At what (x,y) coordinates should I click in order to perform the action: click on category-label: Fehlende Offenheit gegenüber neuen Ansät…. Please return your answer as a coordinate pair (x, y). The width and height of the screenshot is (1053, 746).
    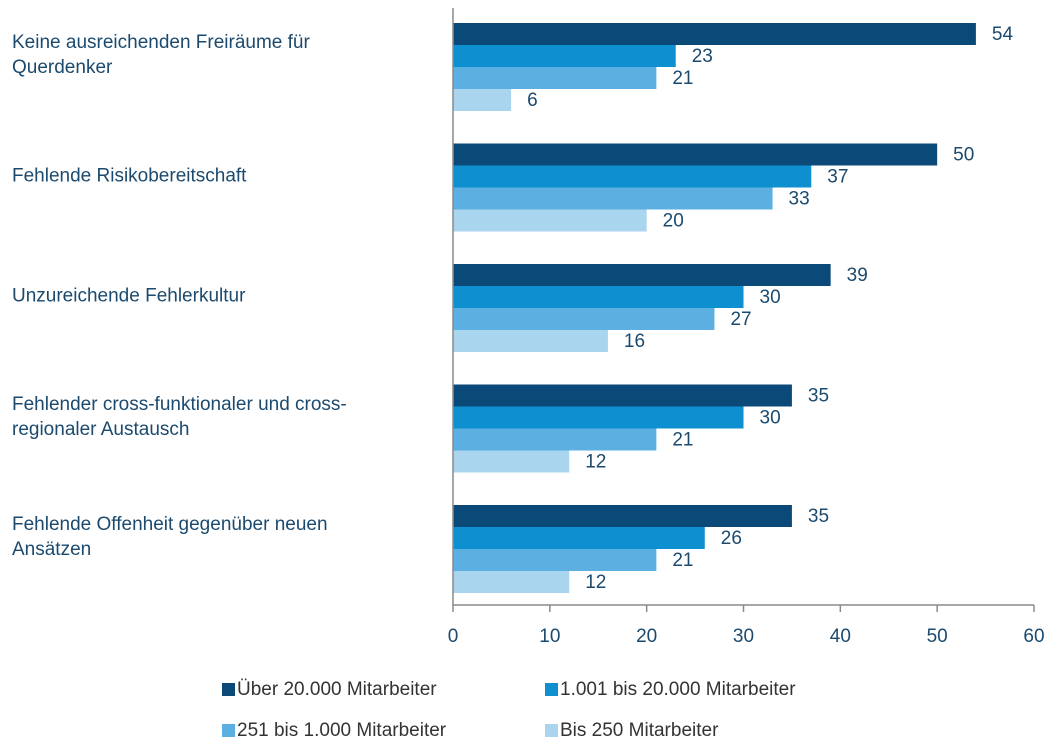
    Looking at the image, I should click on (170, 537).